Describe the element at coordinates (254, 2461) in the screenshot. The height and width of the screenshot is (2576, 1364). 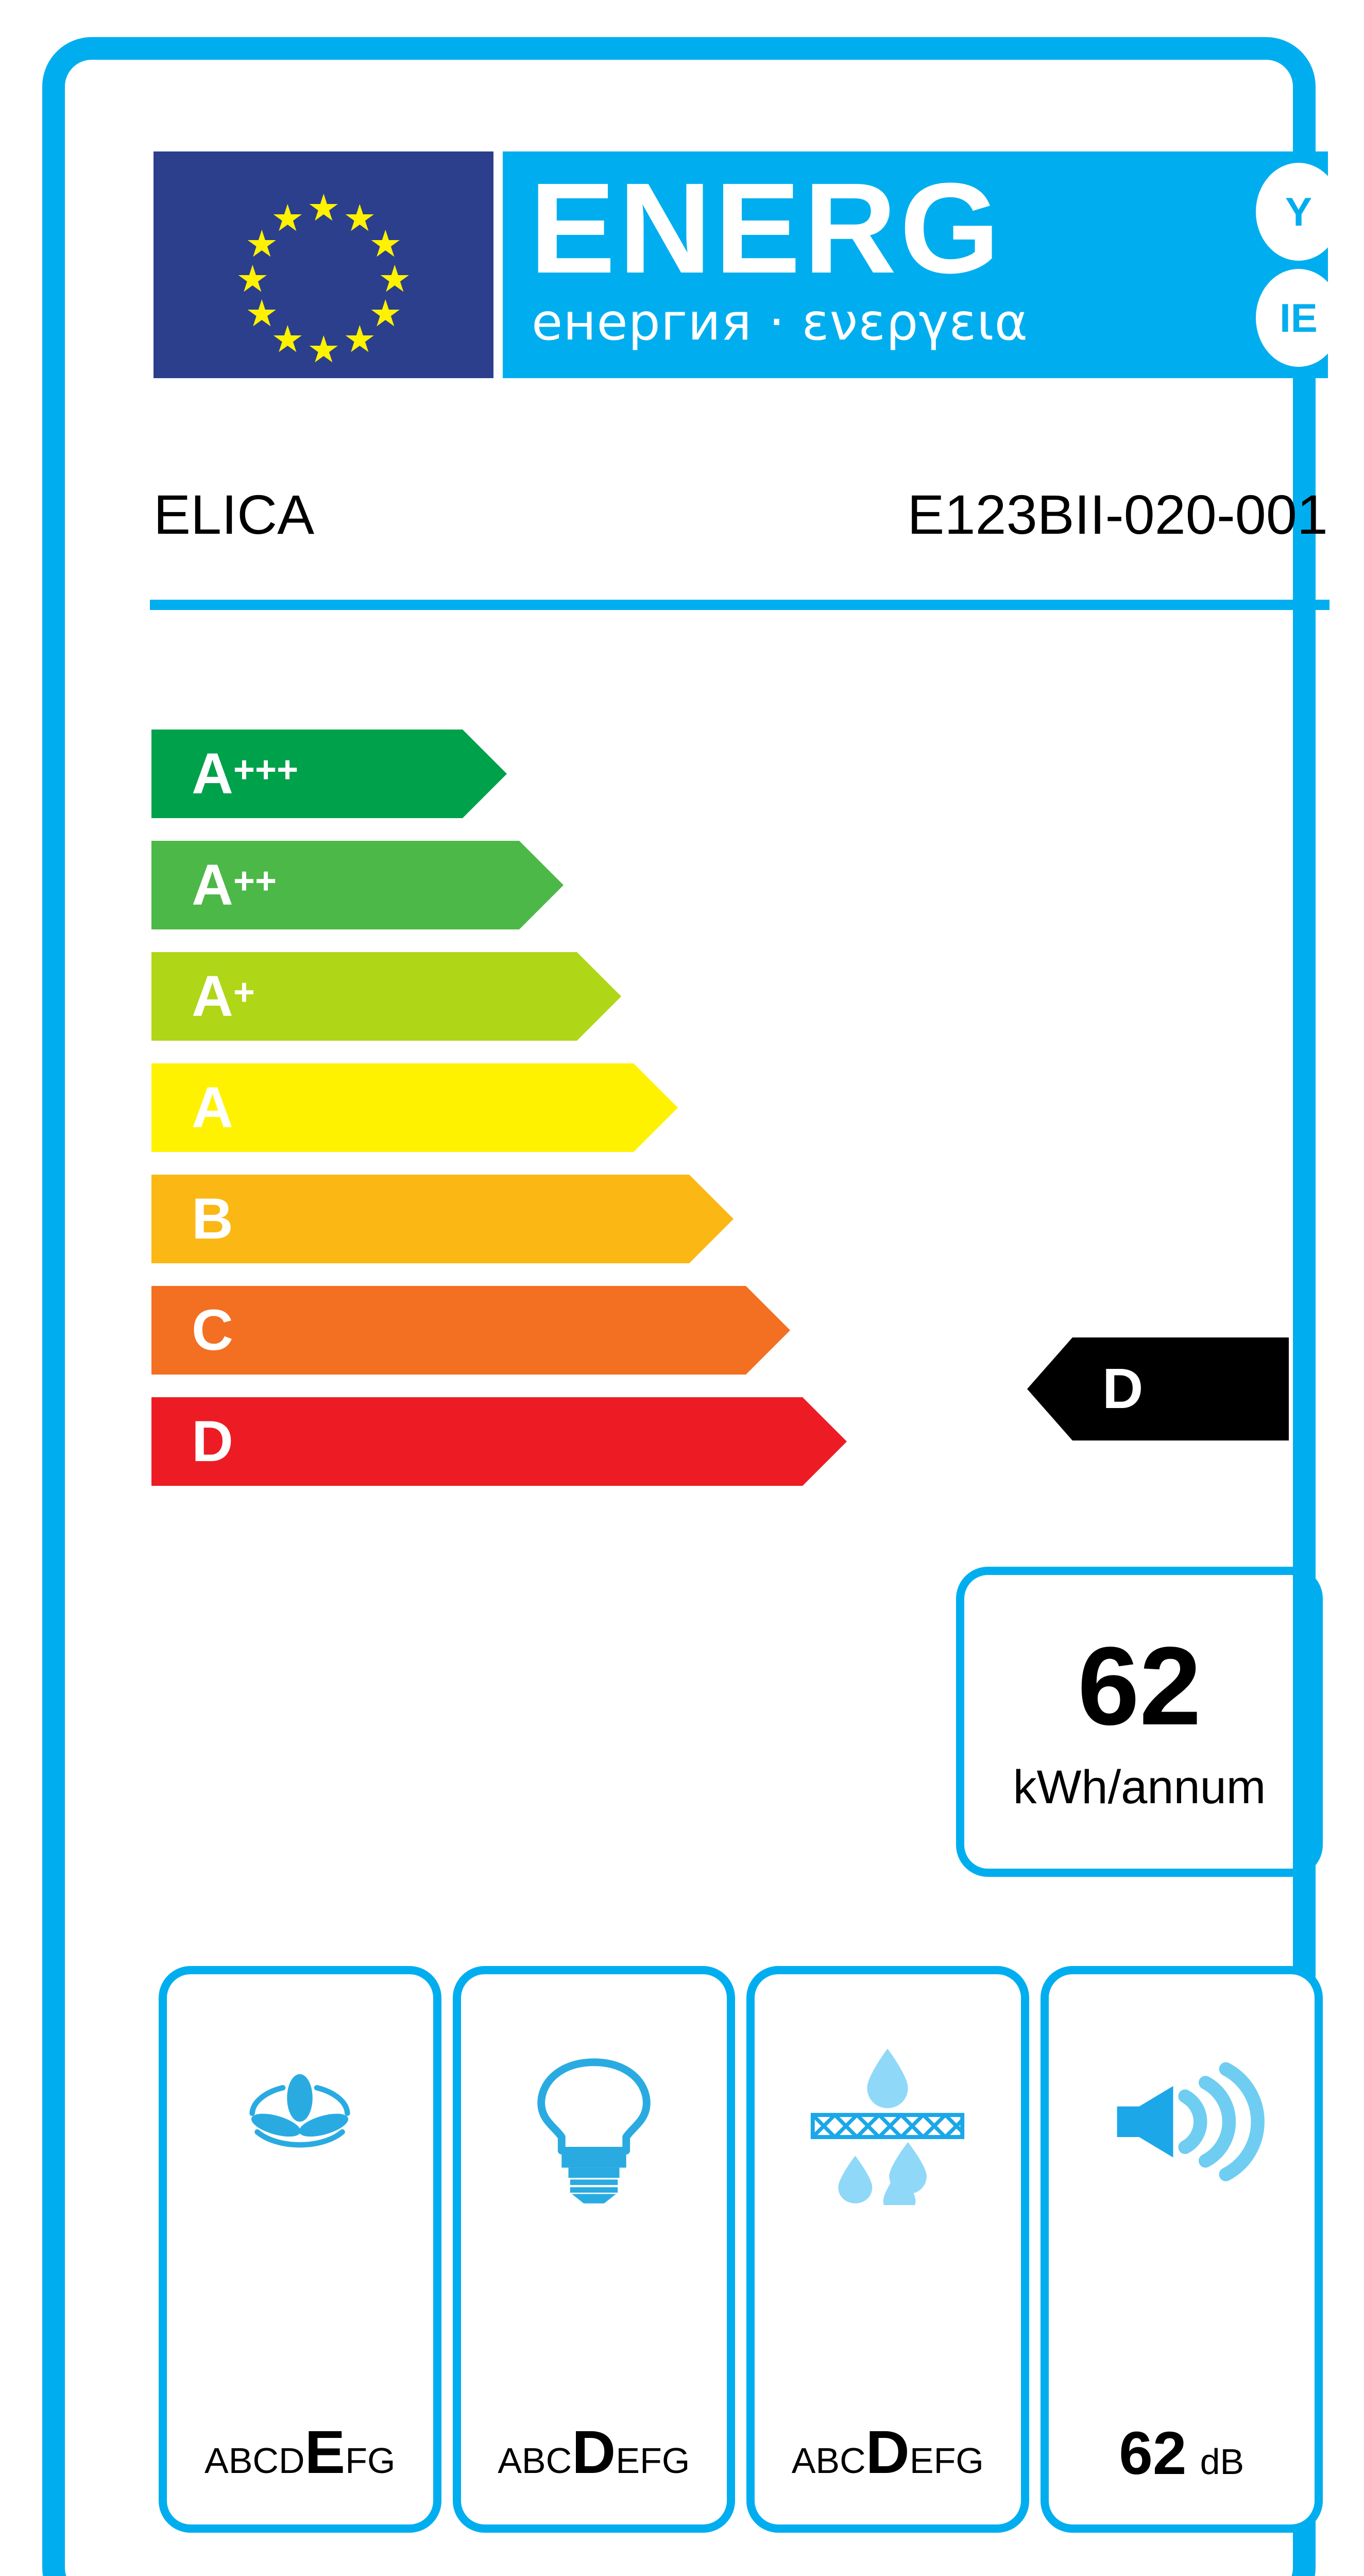
I see `class-prefix: ABCD` at that location.